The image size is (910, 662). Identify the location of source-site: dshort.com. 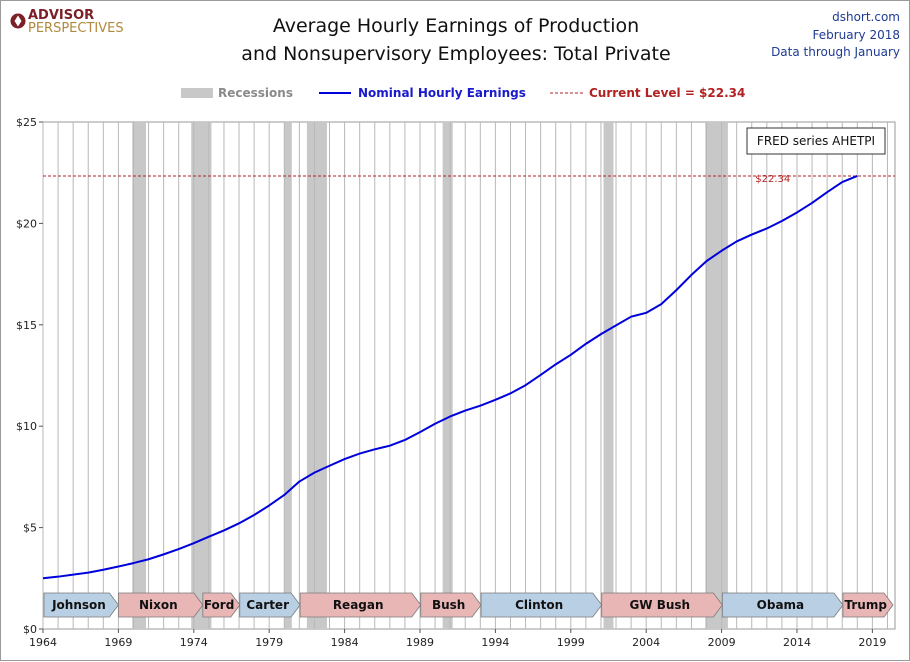
(866, 17).